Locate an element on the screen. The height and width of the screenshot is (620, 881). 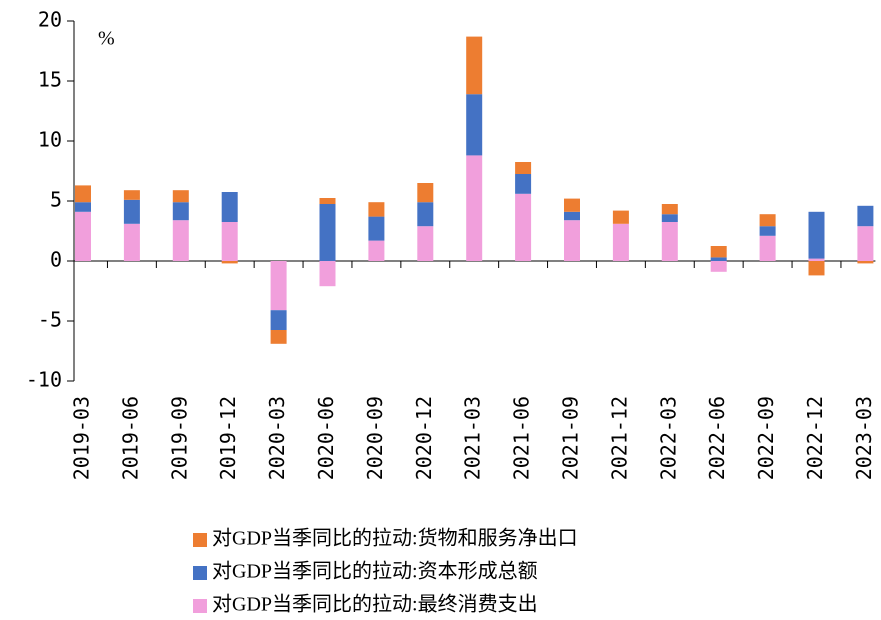
legend-label: 对GDP当季同比的拉动:最终消费支出 is located at coordinates (375, 604).